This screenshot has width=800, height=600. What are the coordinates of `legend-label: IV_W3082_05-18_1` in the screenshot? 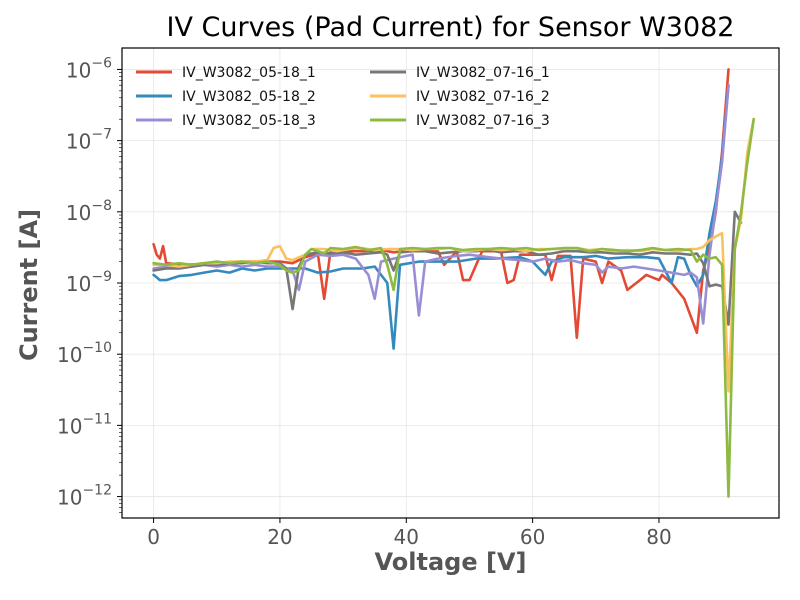 It's located at (249, 73).